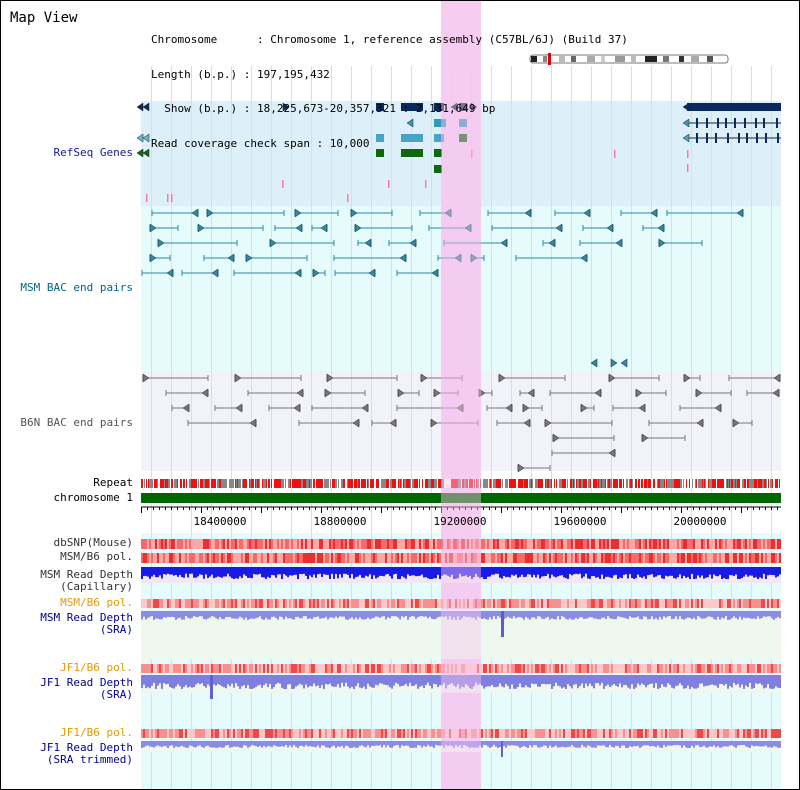 The image size is (800, 790). I want to click on msm-bac-end-pairs-label: MSM BAC end pairs, so click(76, 287).